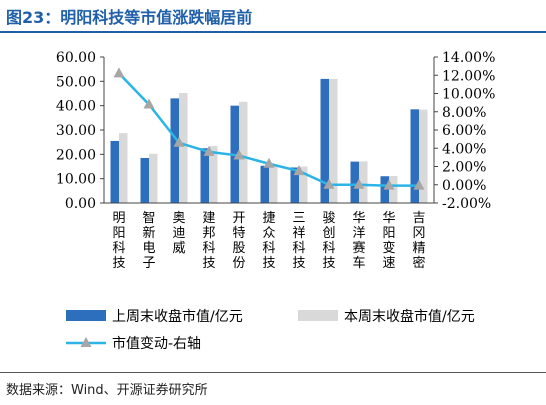  Describe the element at coordinates (298, 233) in the screenshot. I see `category-char: 祥` at that location.